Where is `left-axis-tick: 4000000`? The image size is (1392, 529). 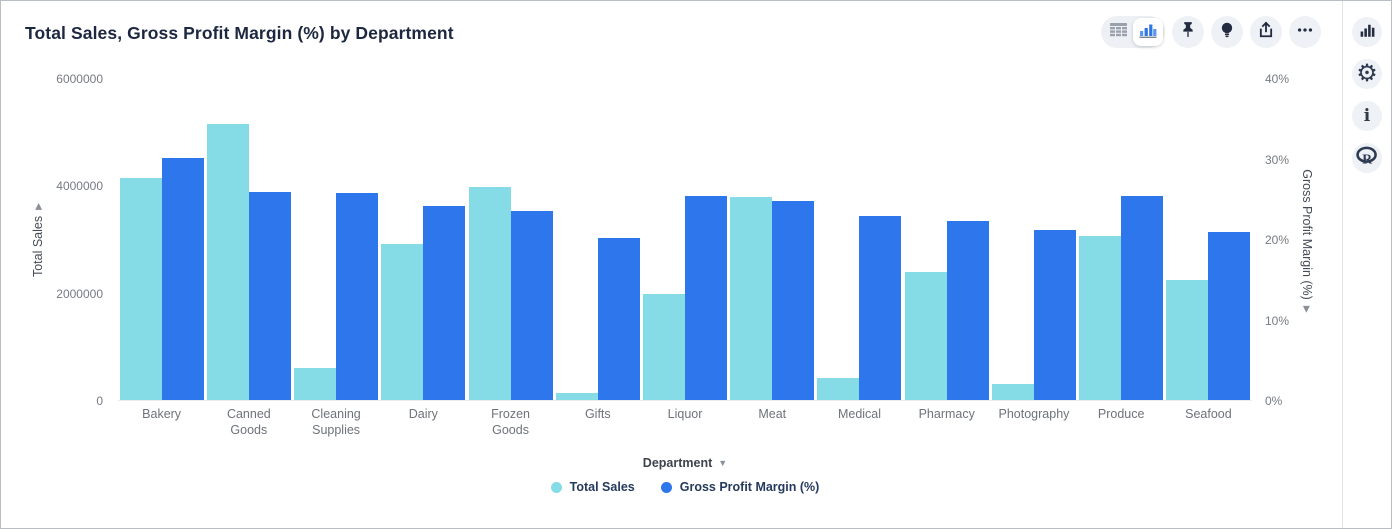
left-axis-tick: 4000000 is located at coordinates (79, 186).